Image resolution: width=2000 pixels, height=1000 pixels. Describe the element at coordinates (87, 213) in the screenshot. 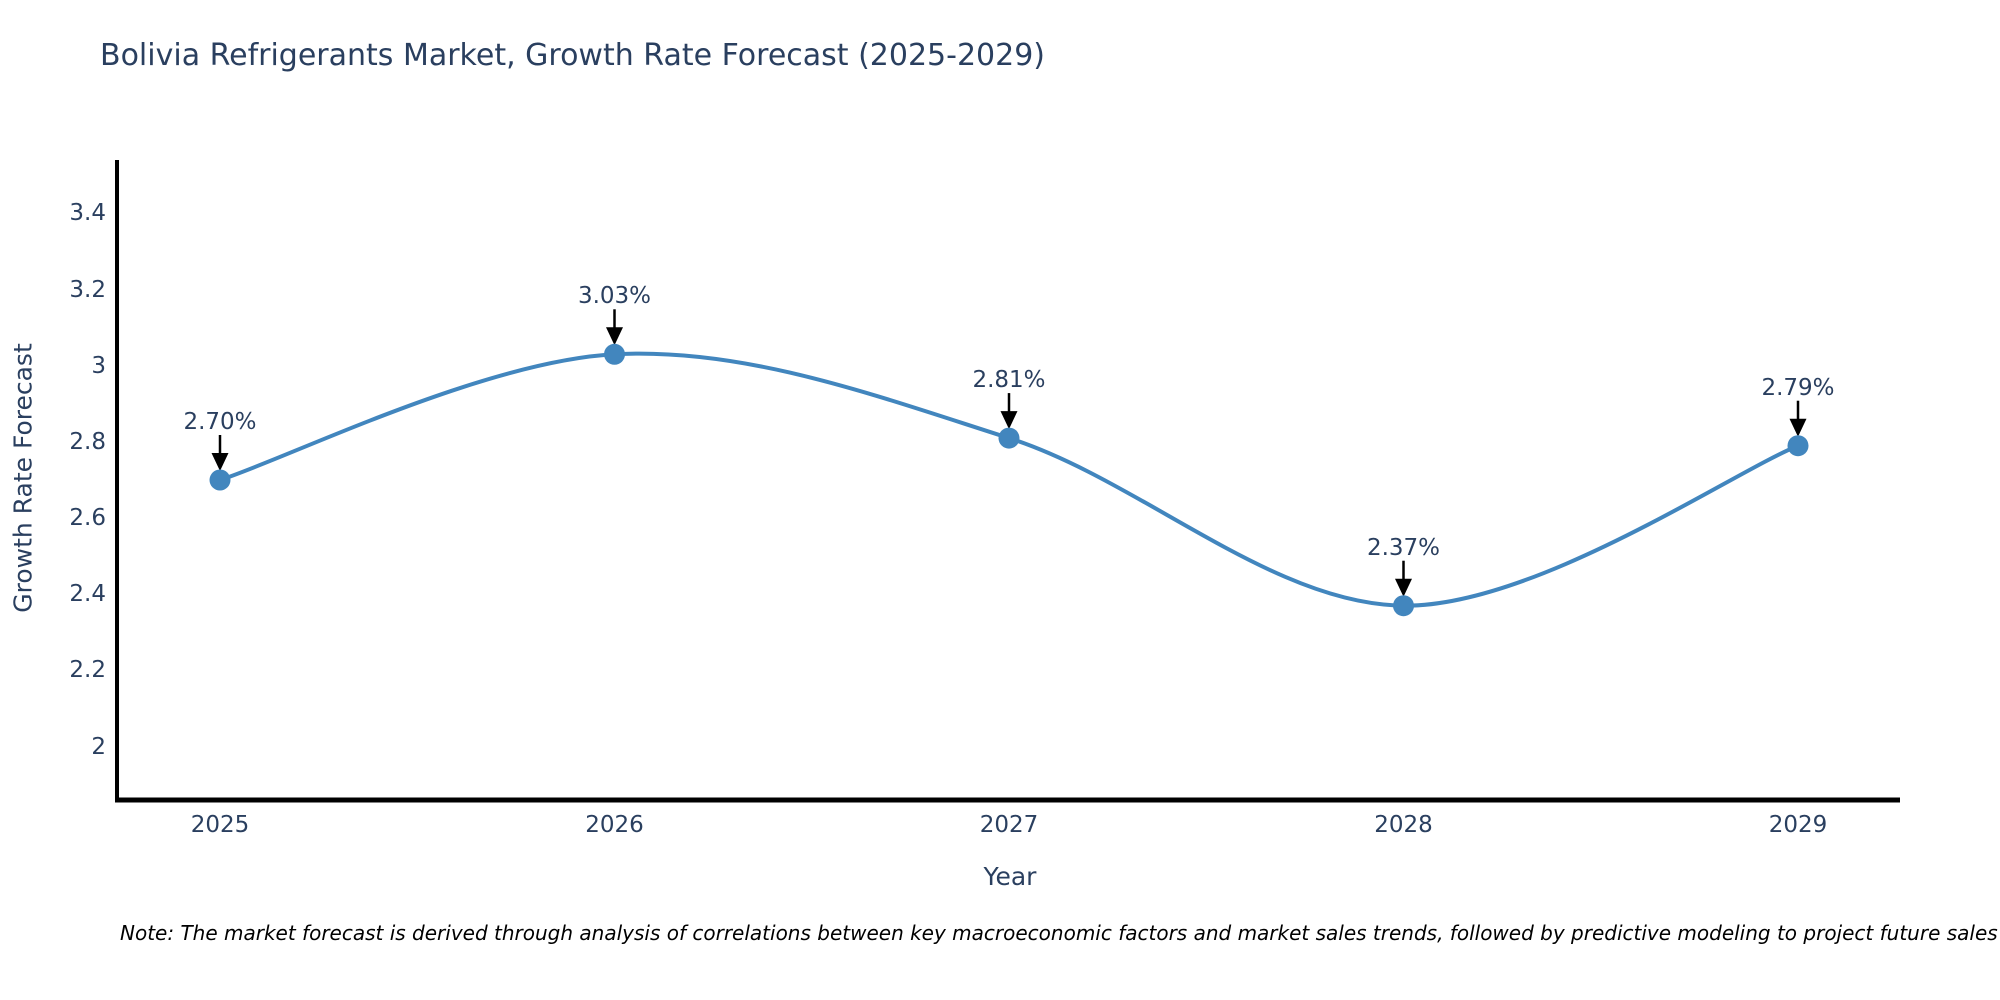

I see `y-tick-label: 3.4` at that location.